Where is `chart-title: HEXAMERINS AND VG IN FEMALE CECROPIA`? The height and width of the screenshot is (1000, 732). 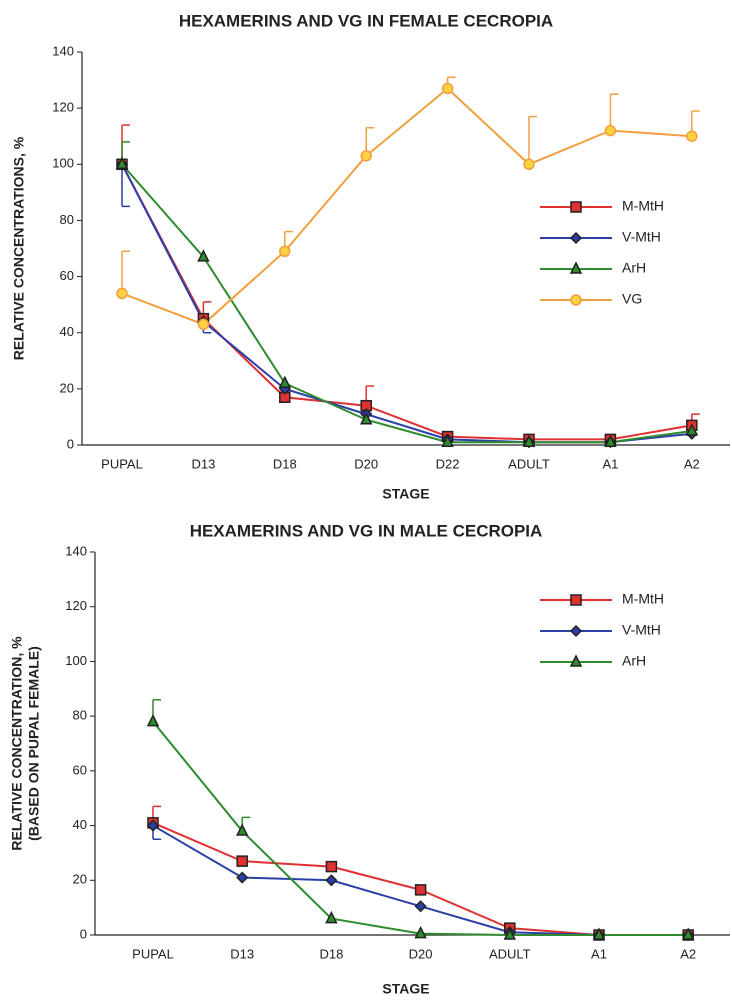 chart-title: HEXAMERINS AND VG IN FEMALE CECROPIA is located at coordinates (366, 20).